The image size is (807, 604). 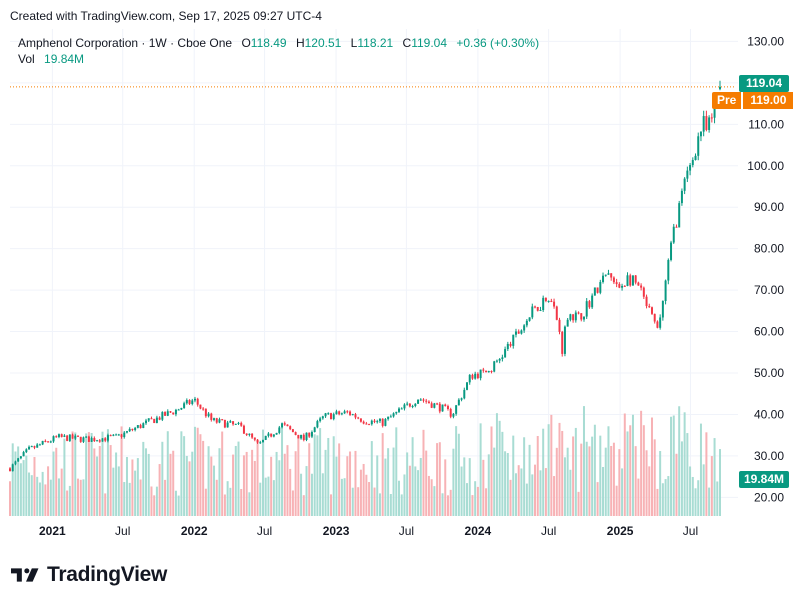 What do you see at coordinates (727, 100) in the screenshot?
I see `pre-market-label: Pre` at bounding box center [727, 100].